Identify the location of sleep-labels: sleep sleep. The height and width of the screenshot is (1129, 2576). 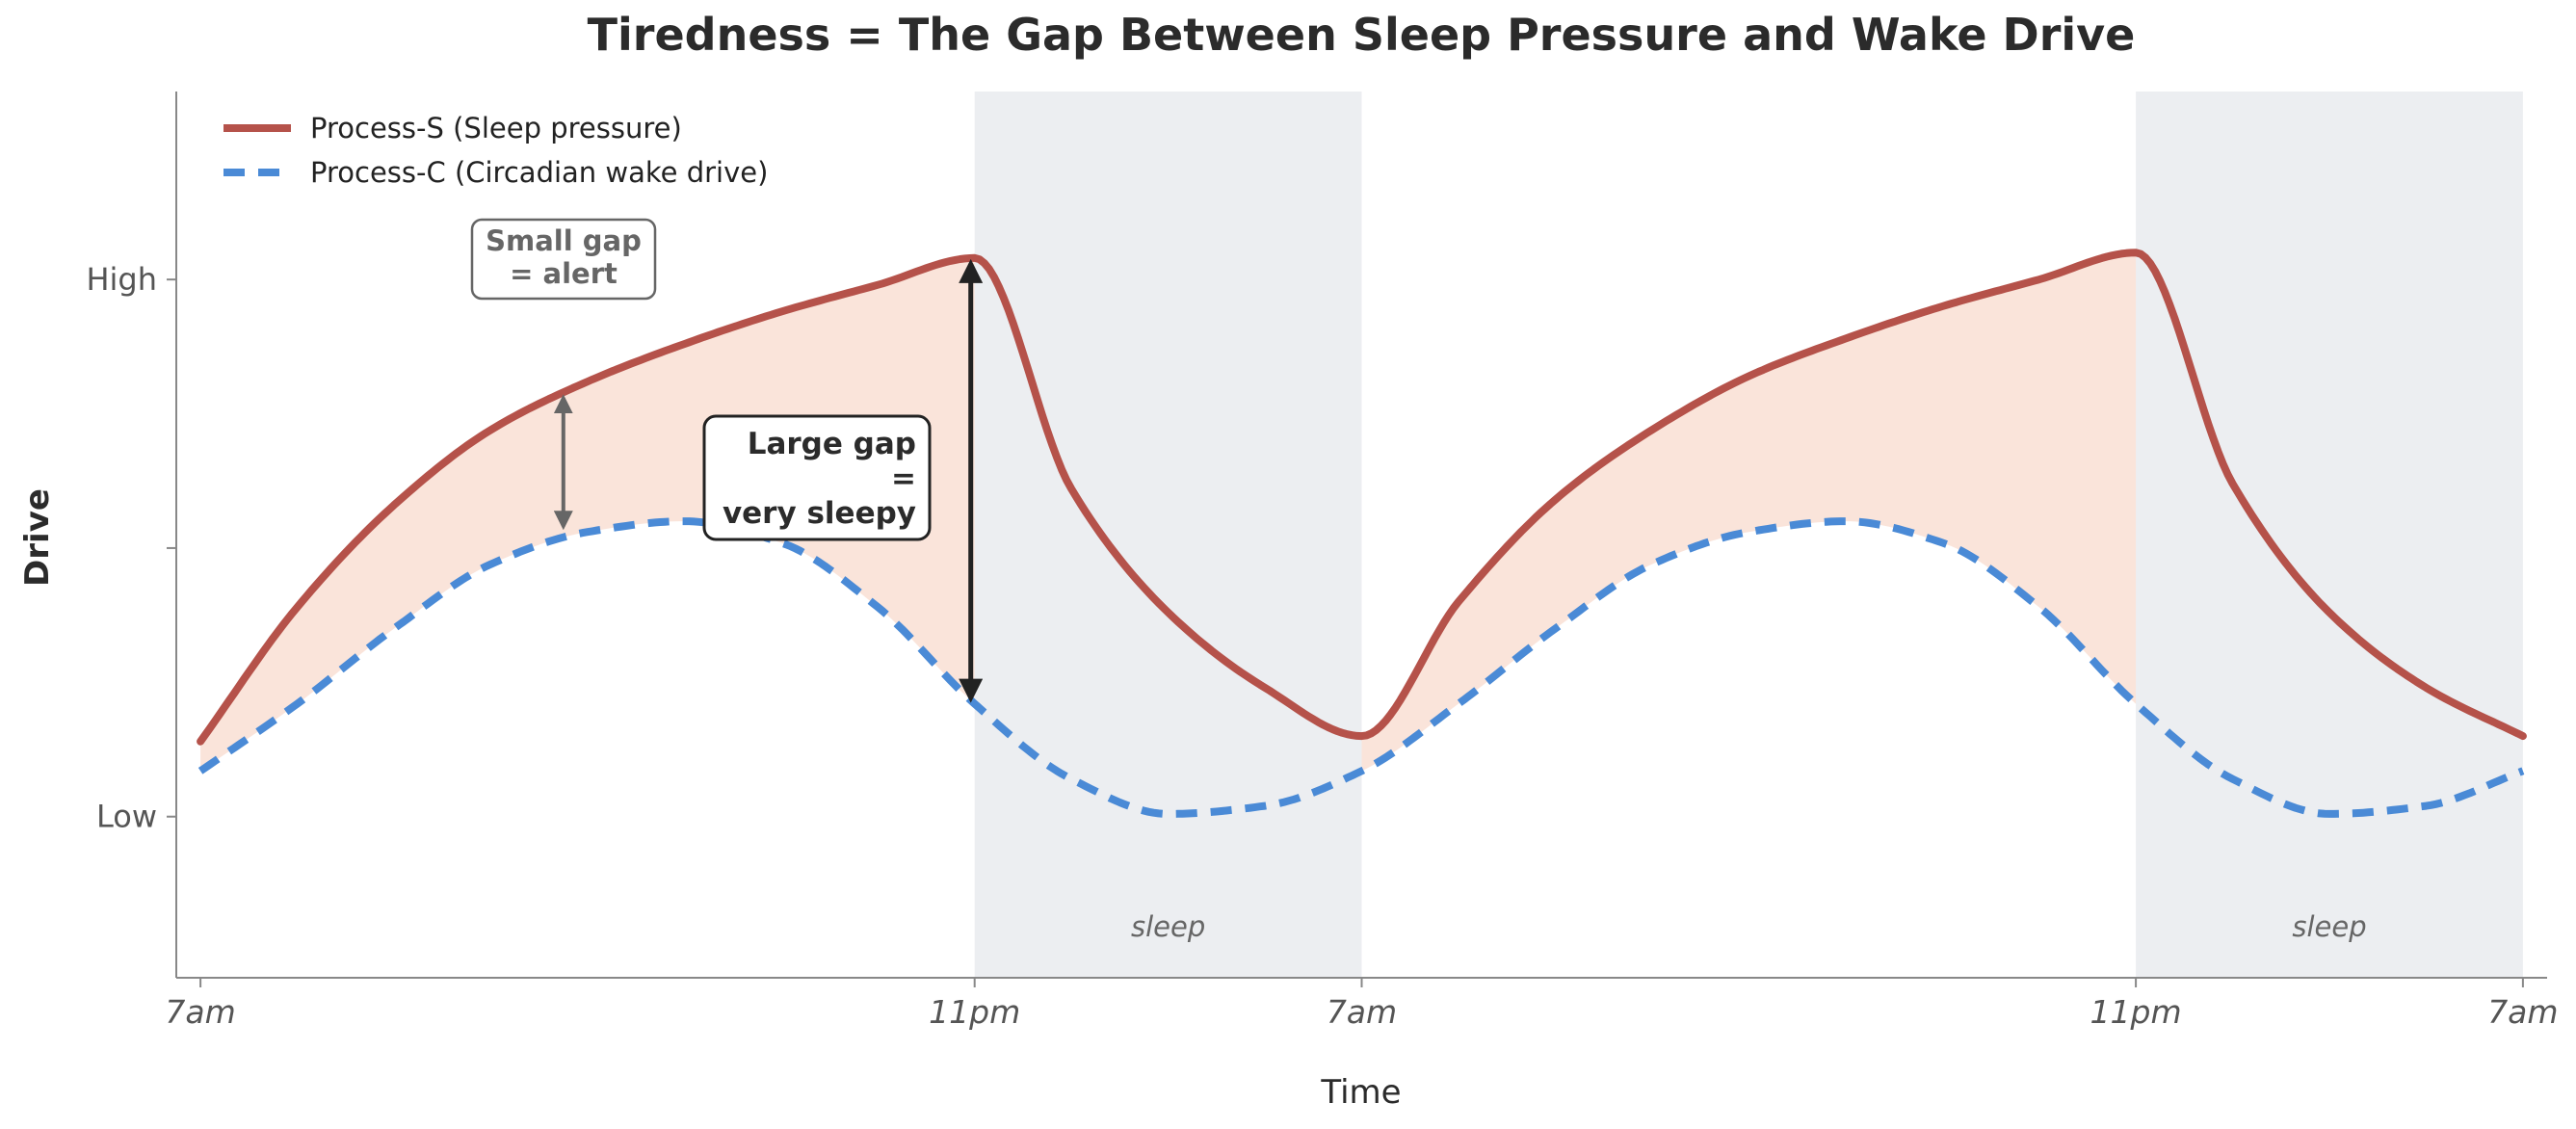
(1749, 926).